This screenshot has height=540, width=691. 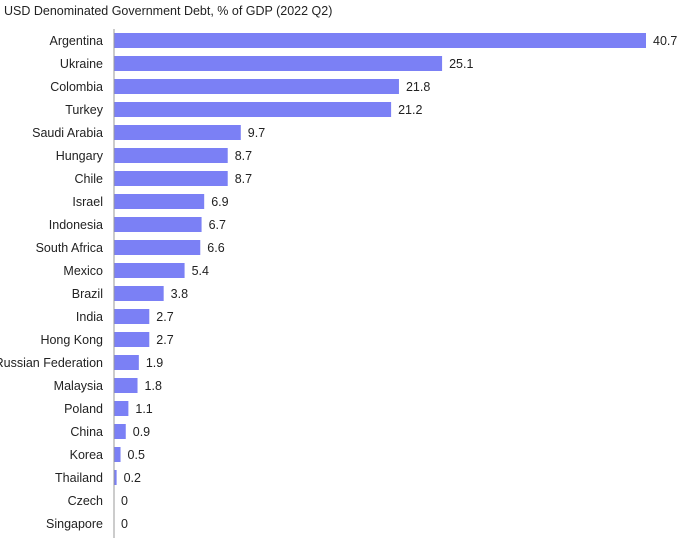 What do you see at coordinates (115, 477) in the screenshot?
I see `bar-thailand` at bounding box center [115, 477].